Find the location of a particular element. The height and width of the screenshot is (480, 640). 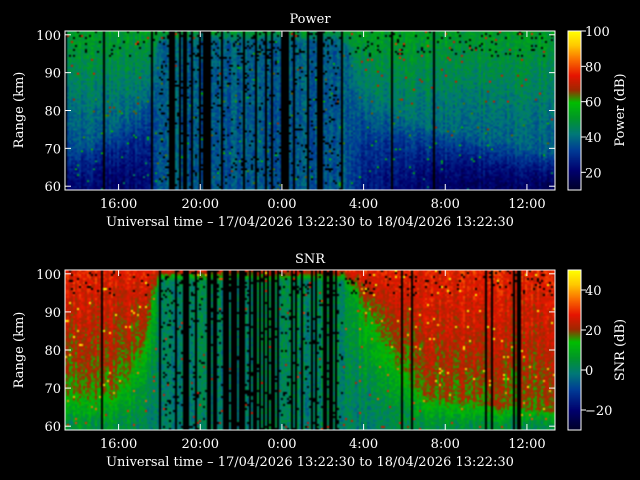

snr-title: SNR is located at coordinates (310, 259).